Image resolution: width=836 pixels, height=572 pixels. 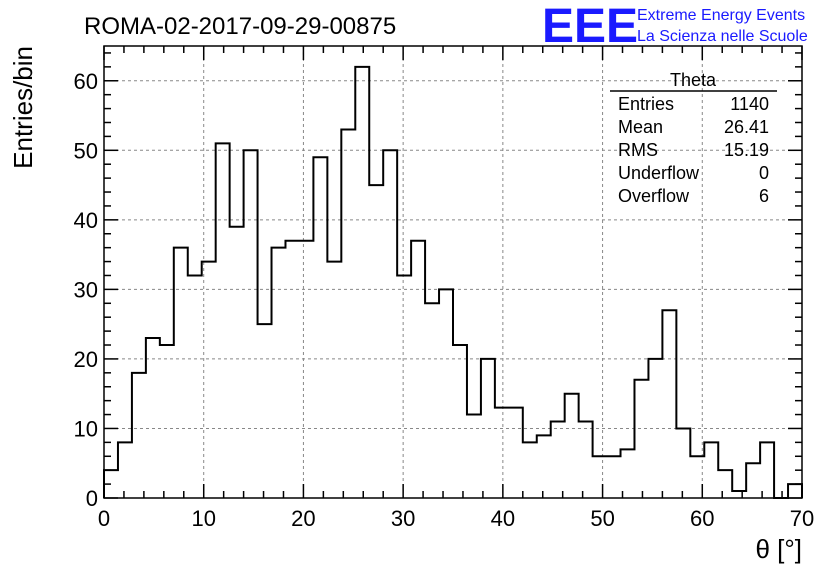 What do you see at coordinates (503, 518) in the screenshot?
I see `x-tick-label: 40` at bounding box center [503, 518].